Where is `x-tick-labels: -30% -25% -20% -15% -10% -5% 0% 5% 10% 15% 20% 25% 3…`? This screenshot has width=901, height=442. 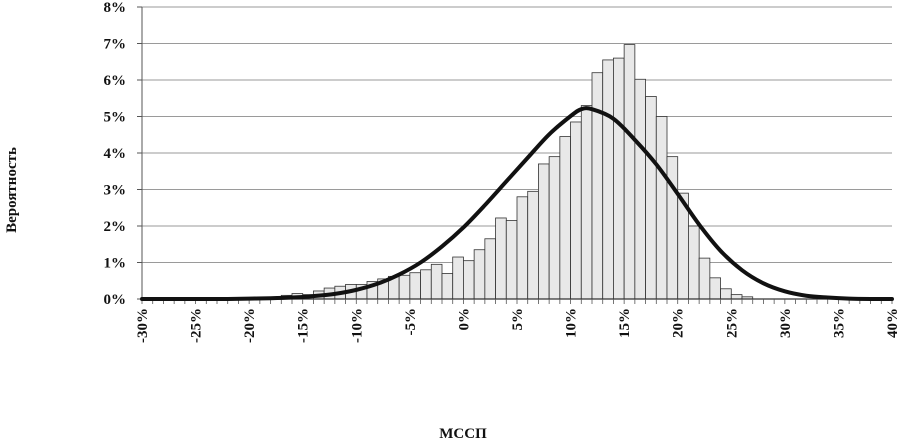 x-tick-labels: -30% -25% -20% -15% -10% -5% 0% 5% 10% 15% 20% 25% 3… is located at coordinates (518, 325).